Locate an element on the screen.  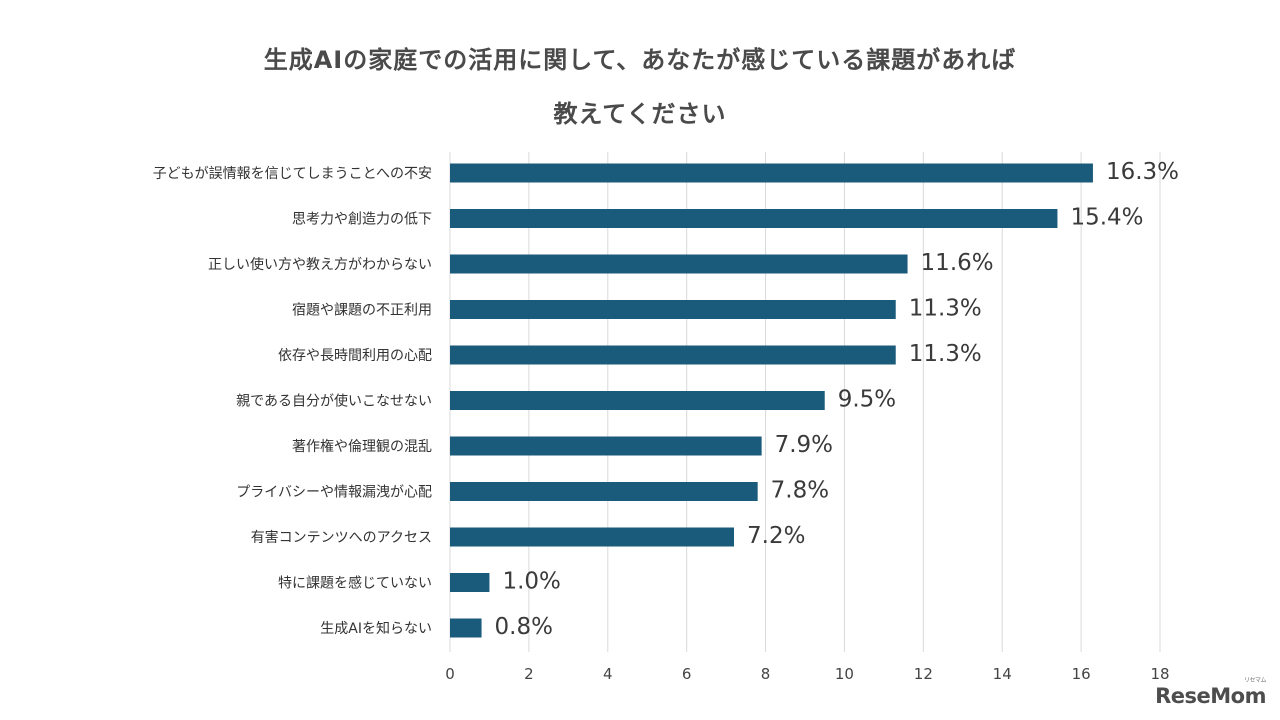
value-label: 7.8% is located at coordinates (800, 491).